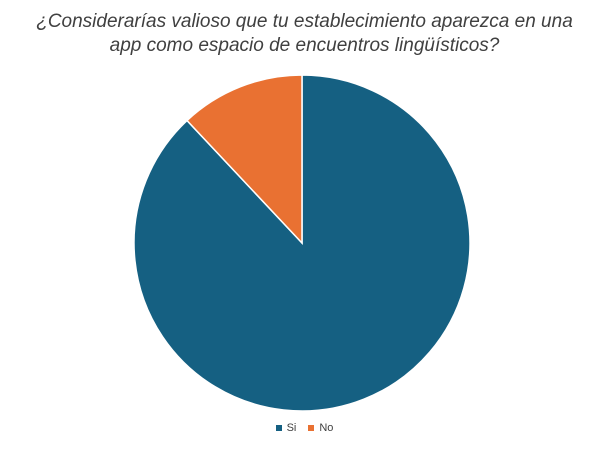  Describe the element at coordinates (304, 428) in the screenshot. I see `legend: Si No` at that location.